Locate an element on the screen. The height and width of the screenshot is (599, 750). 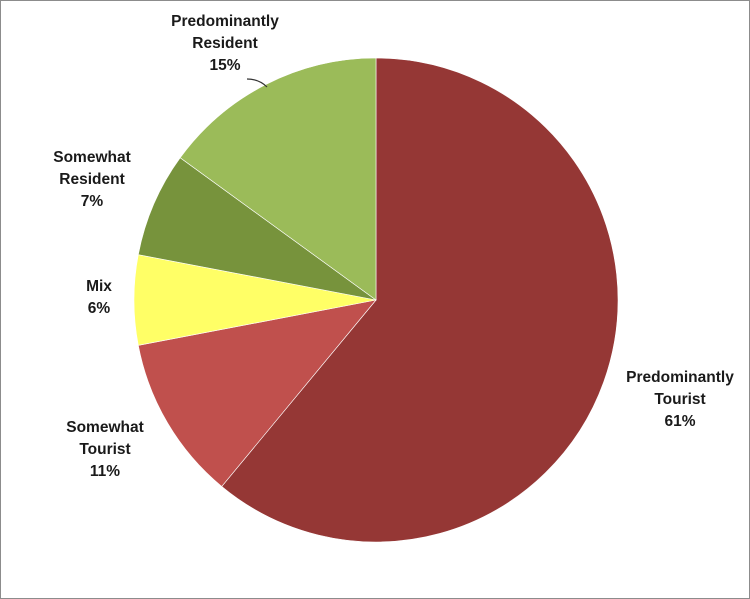
slice-predominantly-resident is located at coordinates (278, 179).